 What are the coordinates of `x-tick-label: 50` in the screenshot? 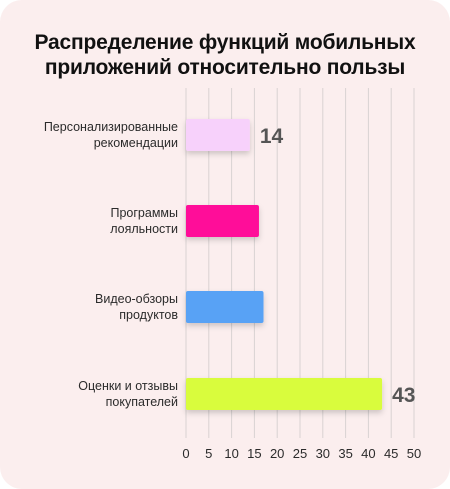 It's located at (414, 453).